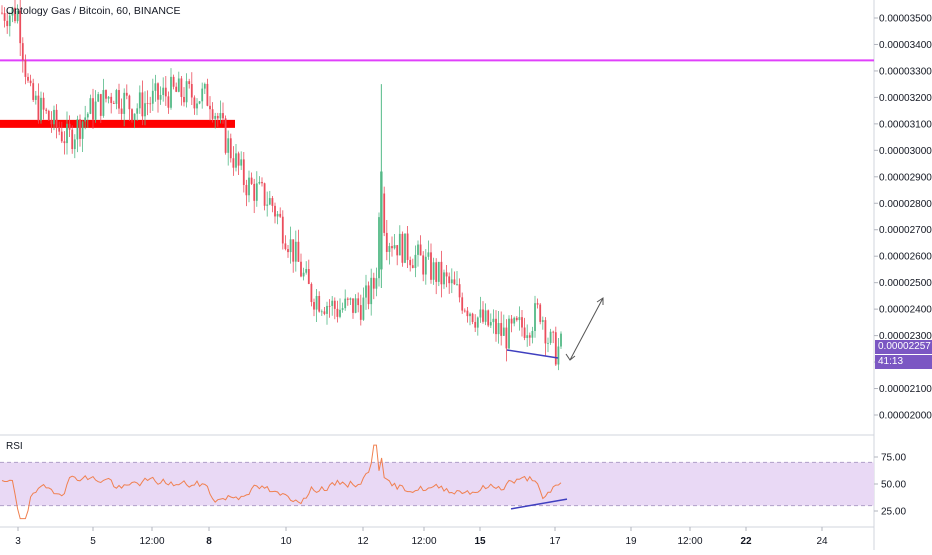 Image resolution: width=932 pixels, height=555 pixels. I want to click on time-axis: 3 5 12:00 8 10 12 12:00 15 17 19 12:00 22 24, so click(421, 537).